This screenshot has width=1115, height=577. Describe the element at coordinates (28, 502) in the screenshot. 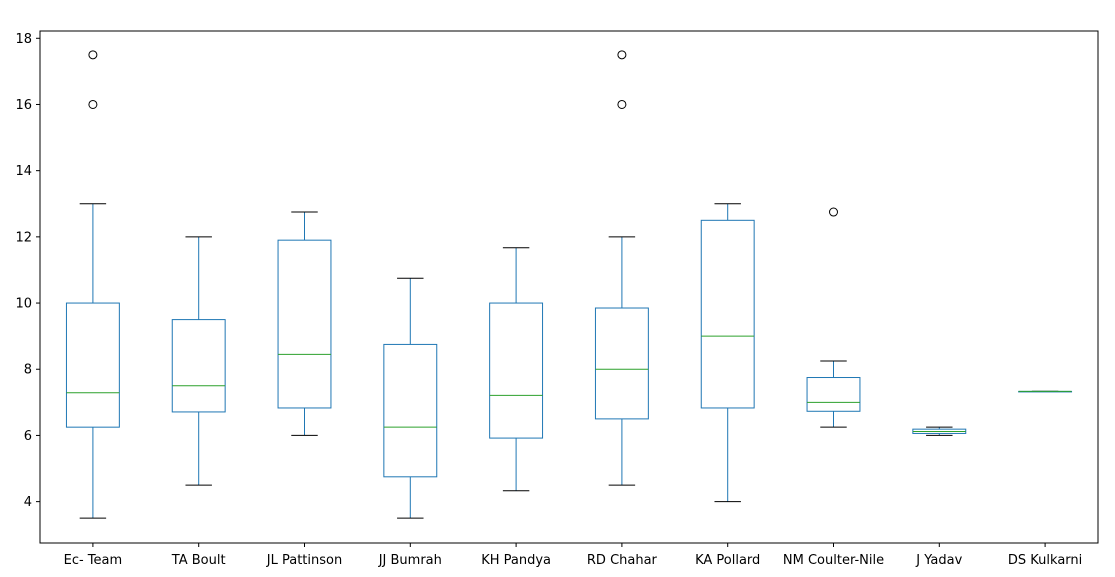

I see `y-tick-label: 4` at that location.